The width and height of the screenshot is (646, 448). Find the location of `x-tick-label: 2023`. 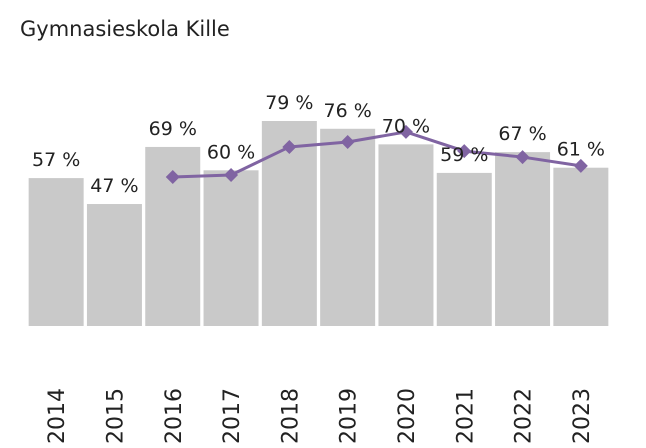

x-tick-label: 2023 is located at coordinates (582, 416).